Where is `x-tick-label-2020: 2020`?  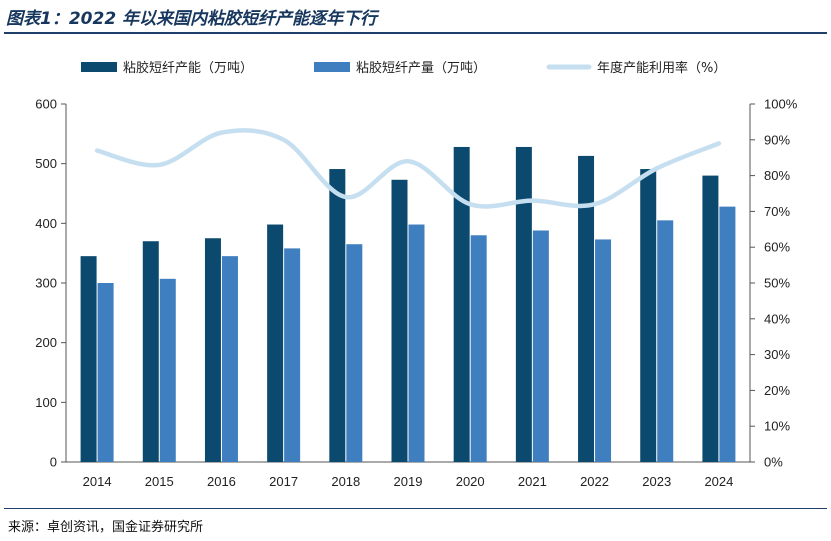 x-tick-label-2020: 2020 is located at coordinates (470, 481).